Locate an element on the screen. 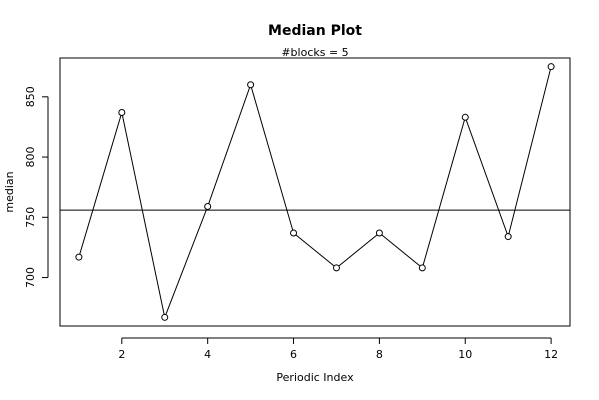  x-tick-label: 10 is located at coordinates (465, 354).